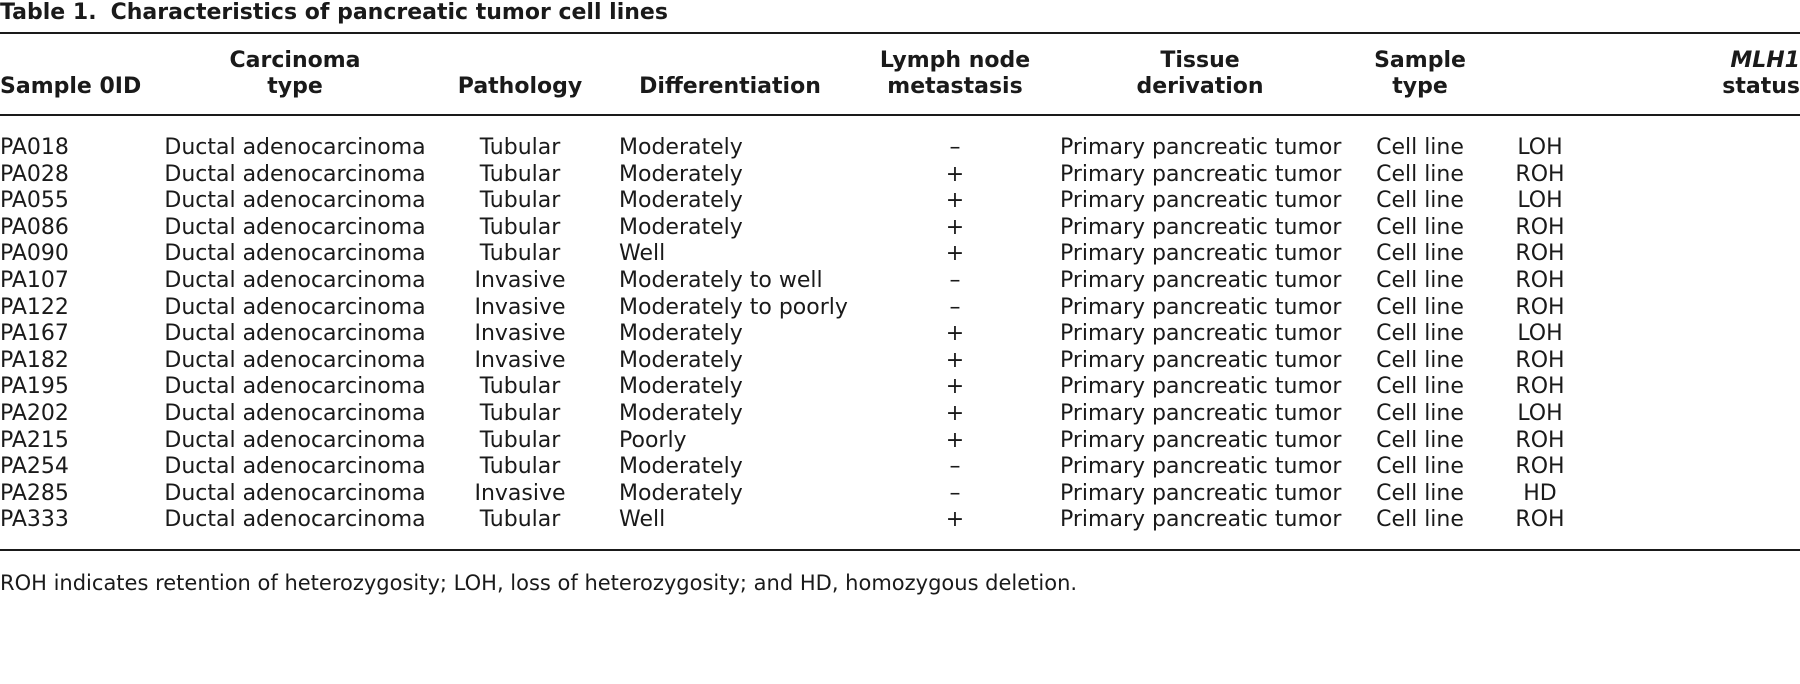 The width and height of the screenshot is (1800, 684). What do you see at coordinates (34, 147) in the screenshot?
I see `cell-sample-id: PA018` at bounding box center [34, 147].